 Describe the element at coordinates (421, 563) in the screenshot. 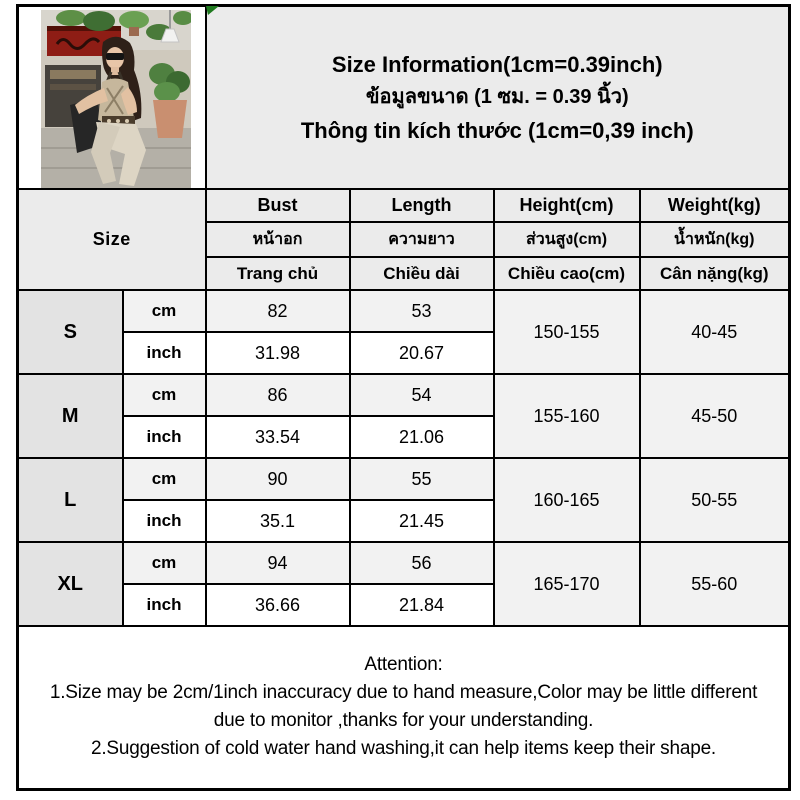

I see `length-cm-value: 56` at that location.